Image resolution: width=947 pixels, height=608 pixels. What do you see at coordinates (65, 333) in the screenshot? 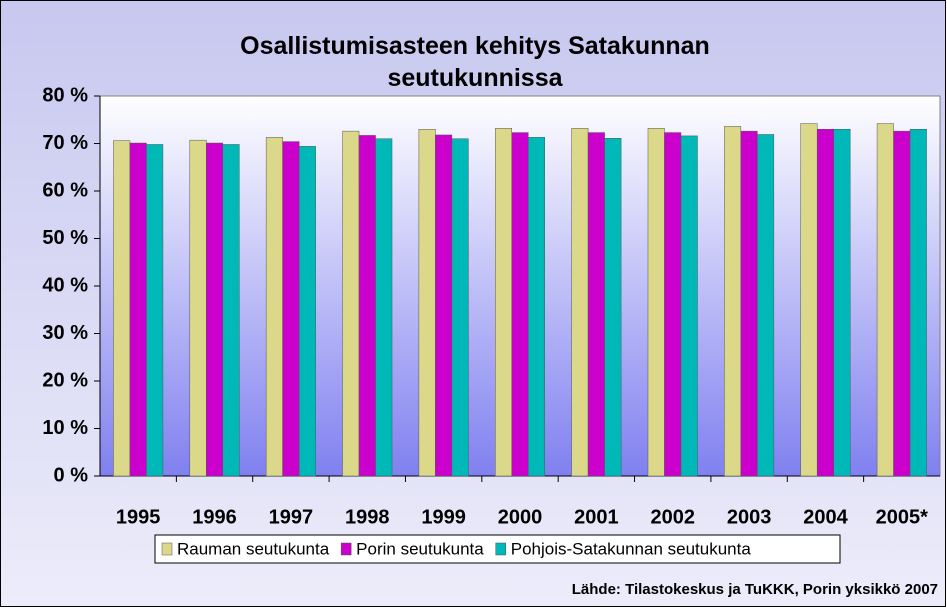
I see `y-tick-label: 30 %` at bounding box center [65, 333].